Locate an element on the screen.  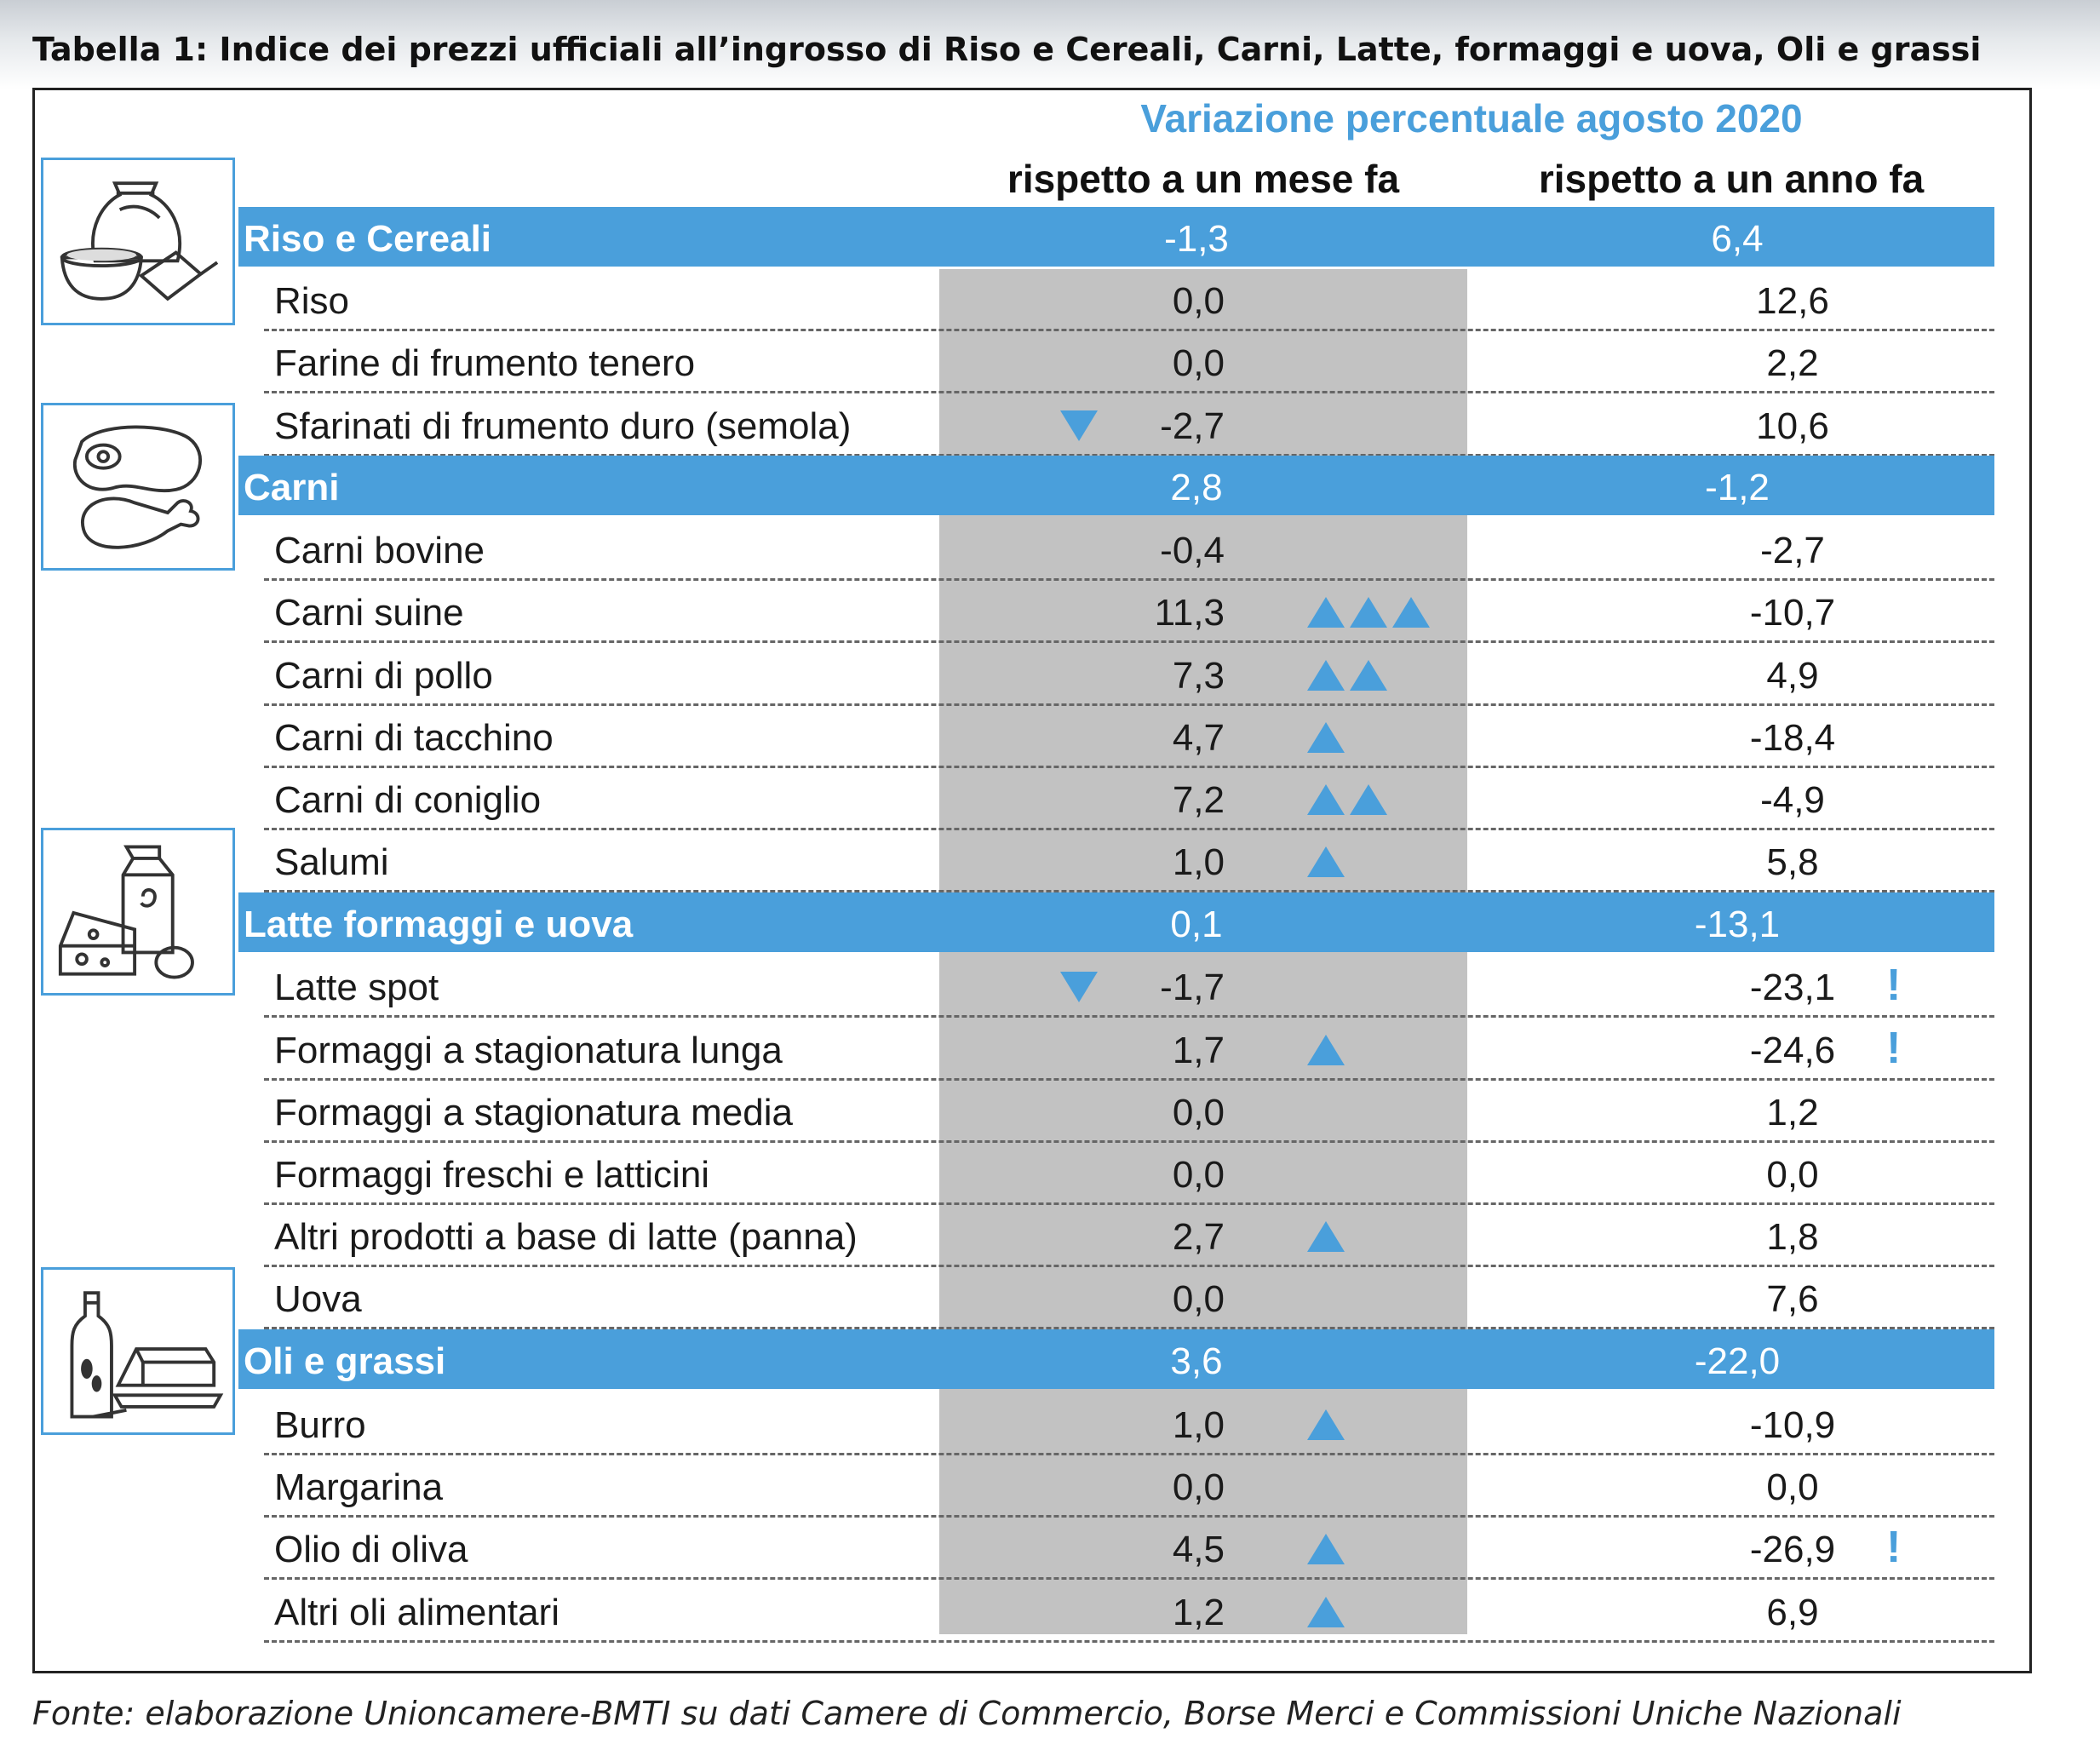
table-row: Carni di pollo 7,3 4,9 is located at coordinates (1129, 675).